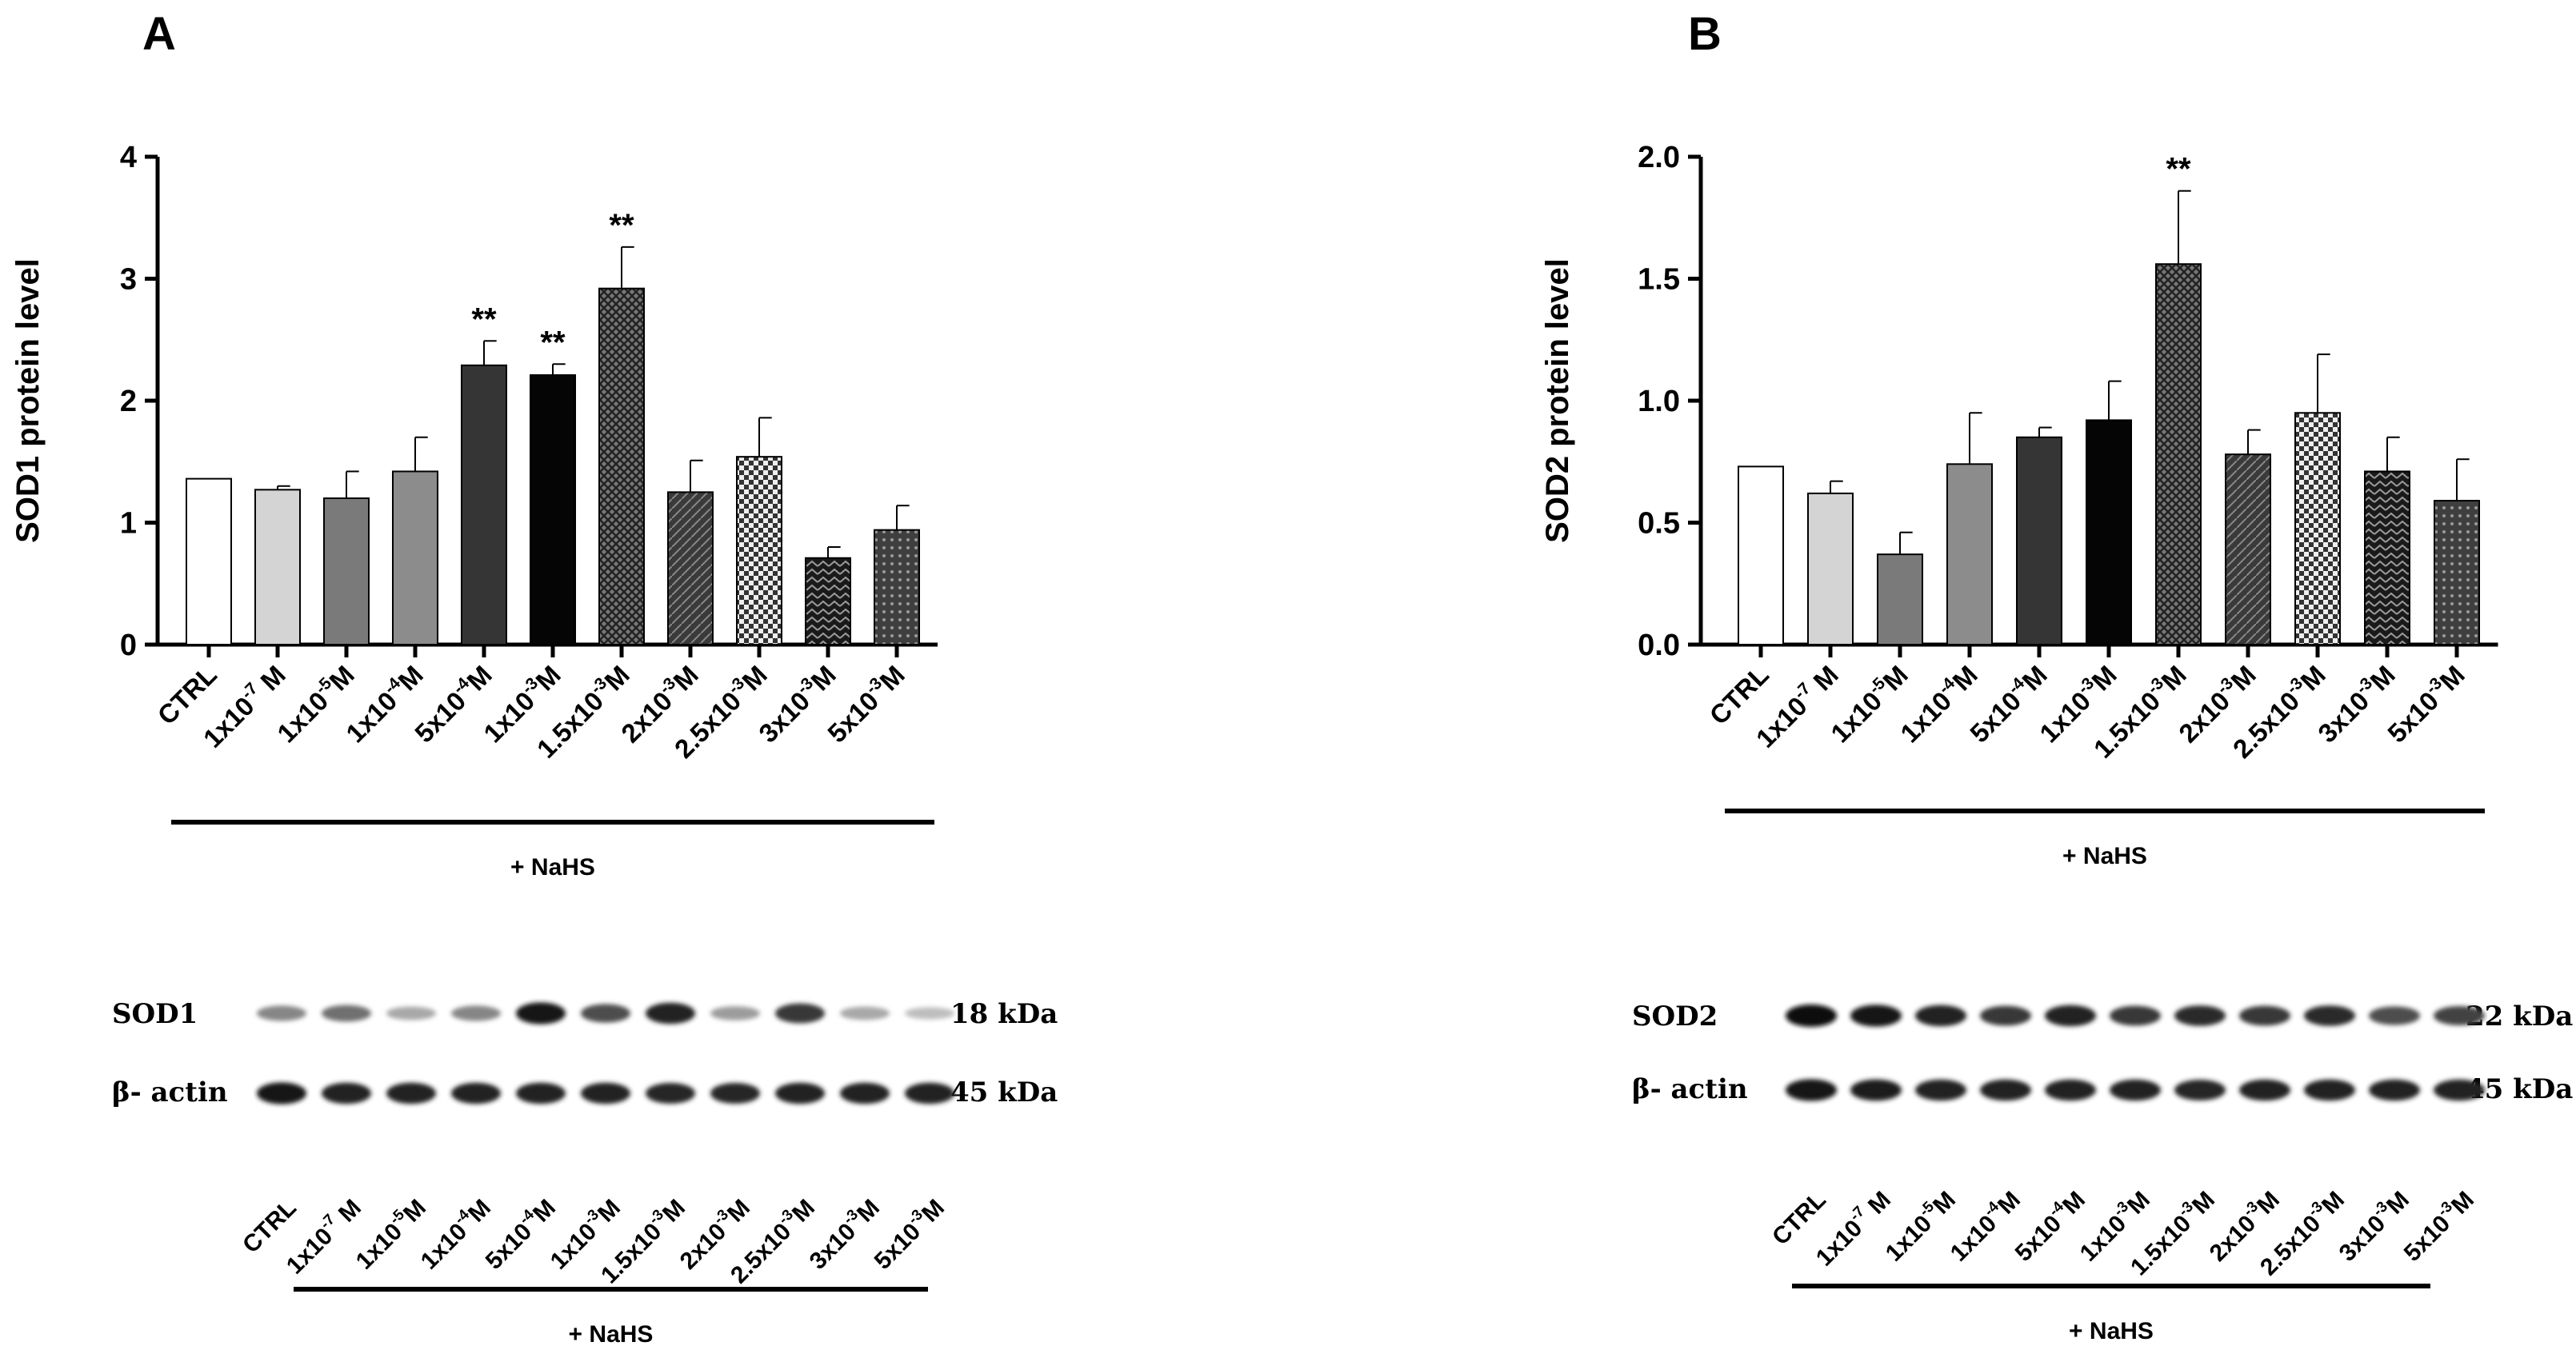 This screenshot has height=1354, width=2576. I want to click on group-label: + NaHS, so click(2104, 856).